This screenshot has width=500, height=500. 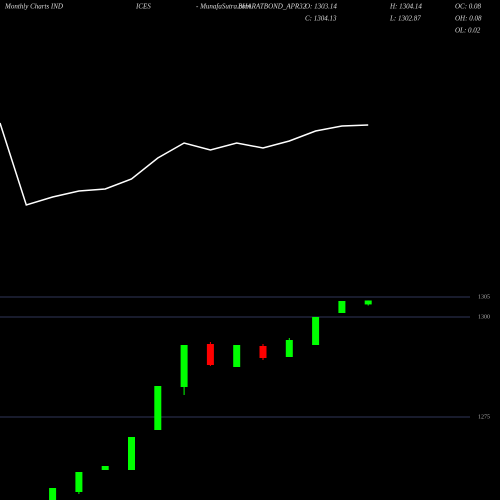 I want to click on header-text: BHARATBOND_APR32, so click(x=272, y=7).